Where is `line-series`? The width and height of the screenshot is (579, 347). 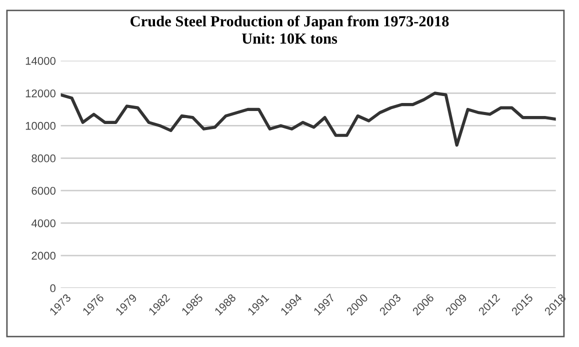
line-series is located at coordinates (308, 119).